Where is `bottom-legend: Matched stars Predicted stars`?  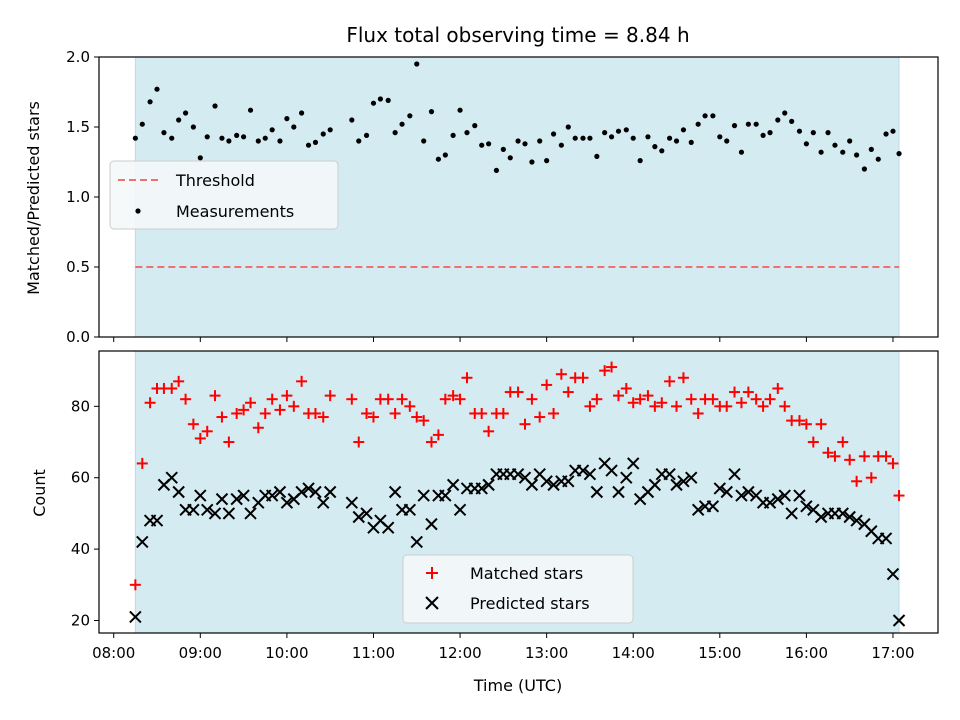
bottom-legend: Matched stars Predicted stars is located at coordinates (518, 589).